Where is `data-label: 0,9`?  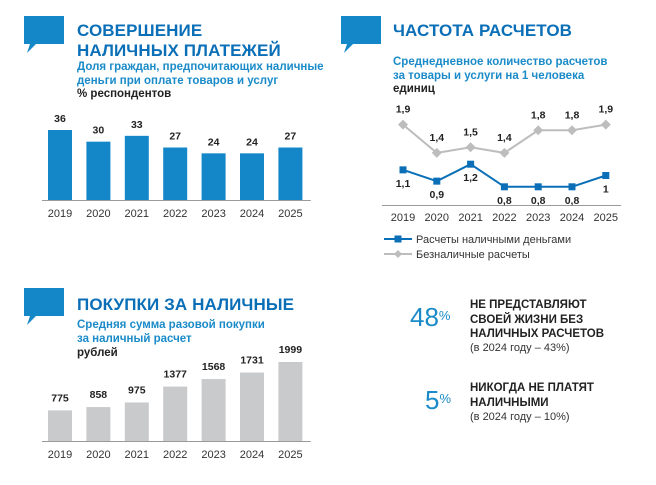
data-label: 0,9 is located at coordinates (436, 195).